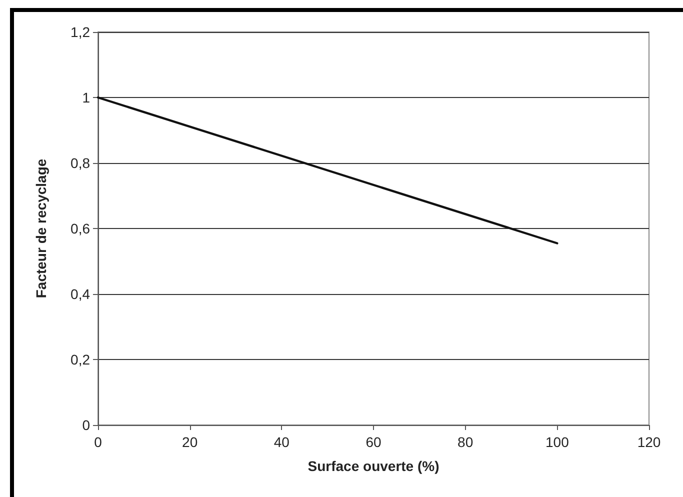 This screenshot has height=497, width=683. What do you see at coordinates (80, 163) in the screenshot?
I see `y-tick-label: 0,8` at bounding box center [80, 163].